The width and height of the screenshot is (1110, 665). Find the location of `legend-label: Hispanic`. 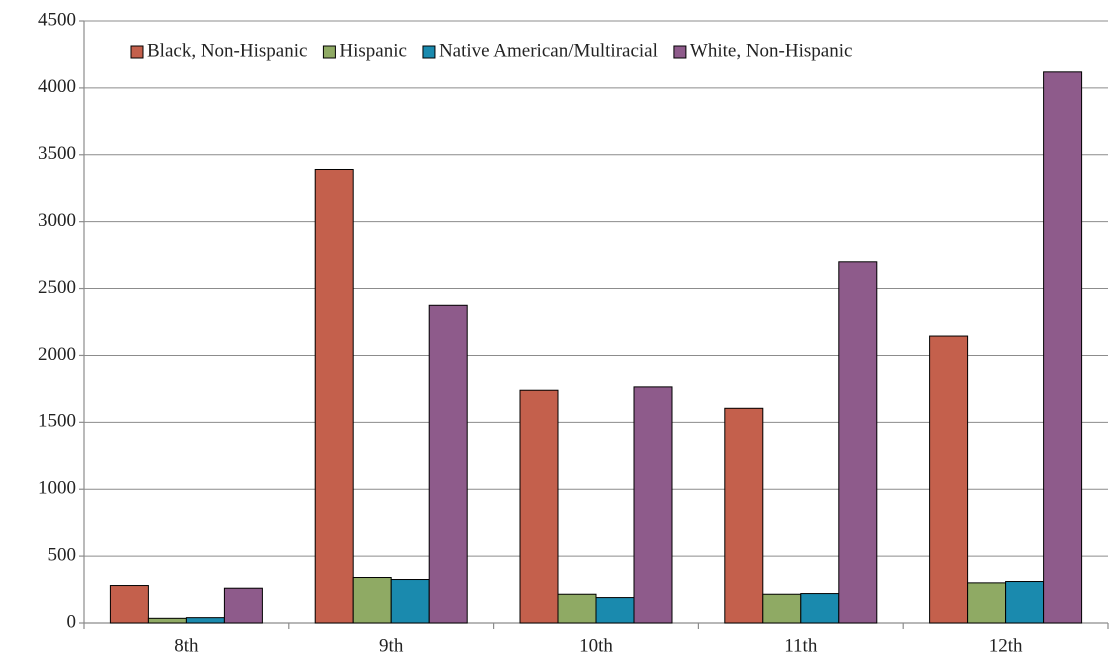

legend-label: Hispanic is located at coordinates (373, 50).